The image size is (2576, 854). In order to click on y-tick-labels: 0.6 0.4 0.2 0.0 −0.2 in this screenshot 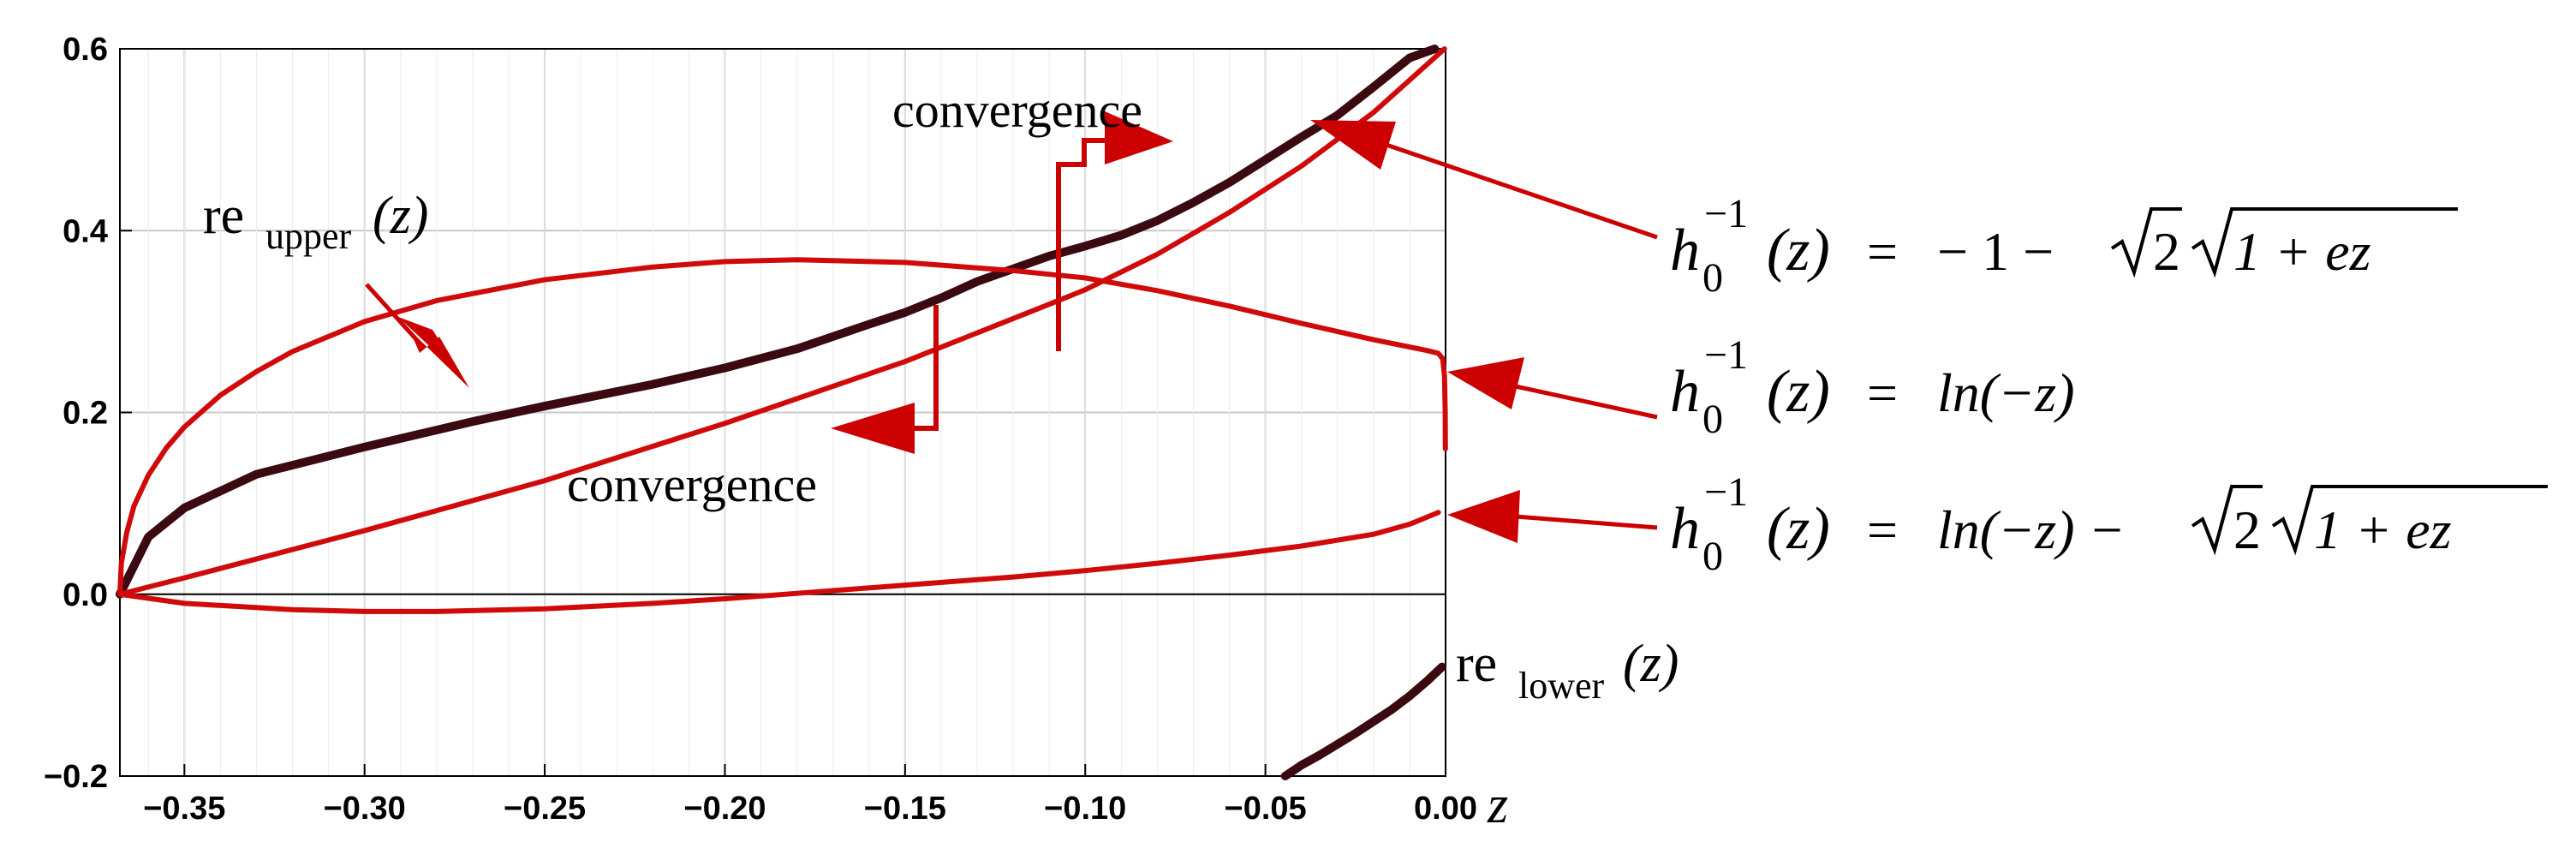, I will do `click(76, 414)`.